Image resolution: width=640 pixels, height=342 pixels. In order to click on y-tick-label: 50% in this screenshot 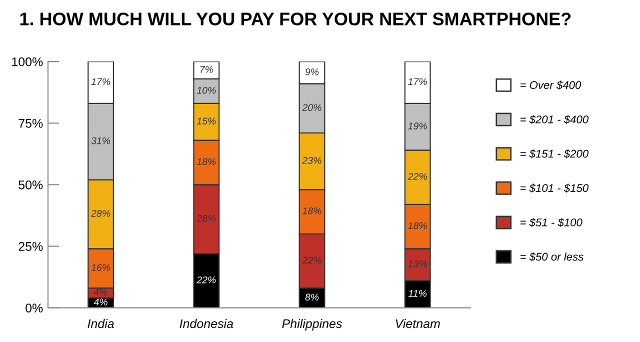, I will do `click(30, 185)`.